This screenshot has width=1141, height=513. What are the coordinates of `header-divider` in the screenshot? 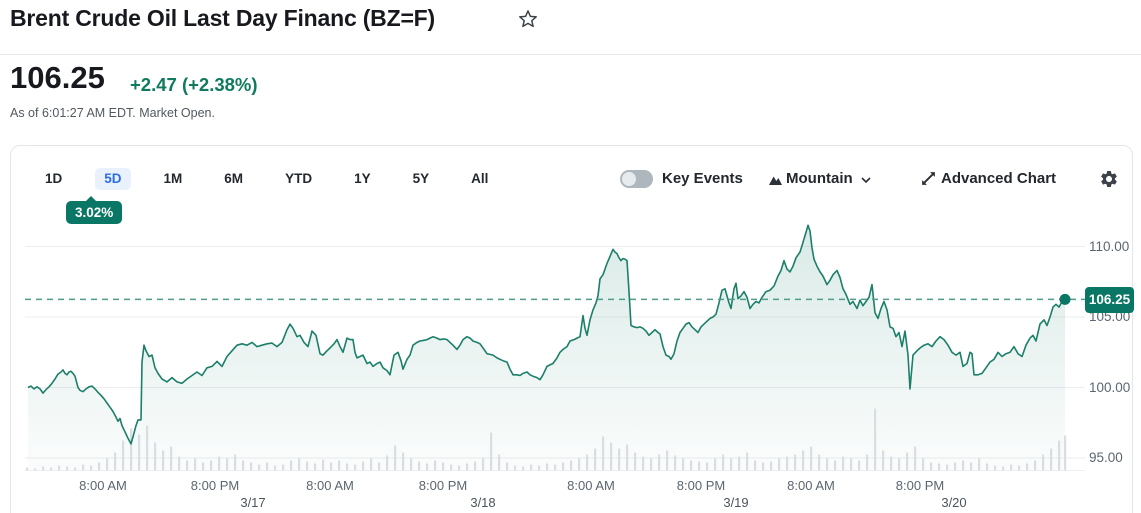 It's located at (570, 54).